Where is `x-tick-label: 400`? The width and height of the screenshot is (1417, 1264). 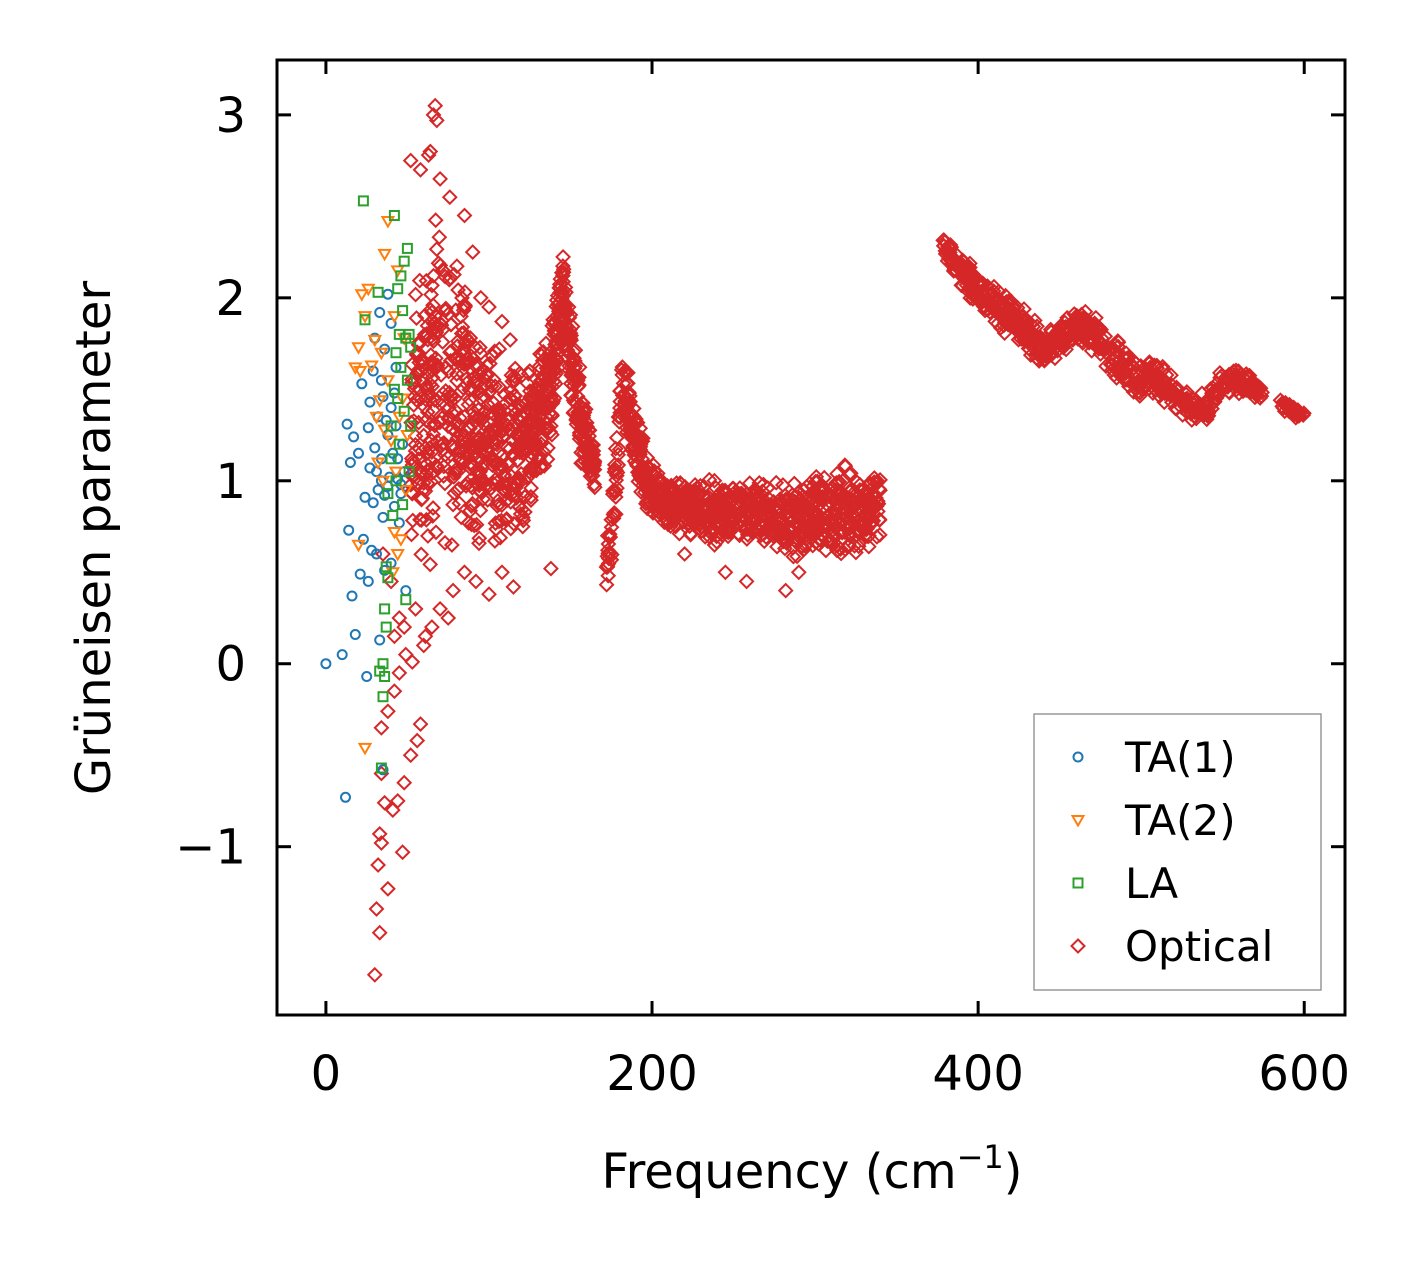
x-tick-label: 400 is located at coordinates (978, 1074).